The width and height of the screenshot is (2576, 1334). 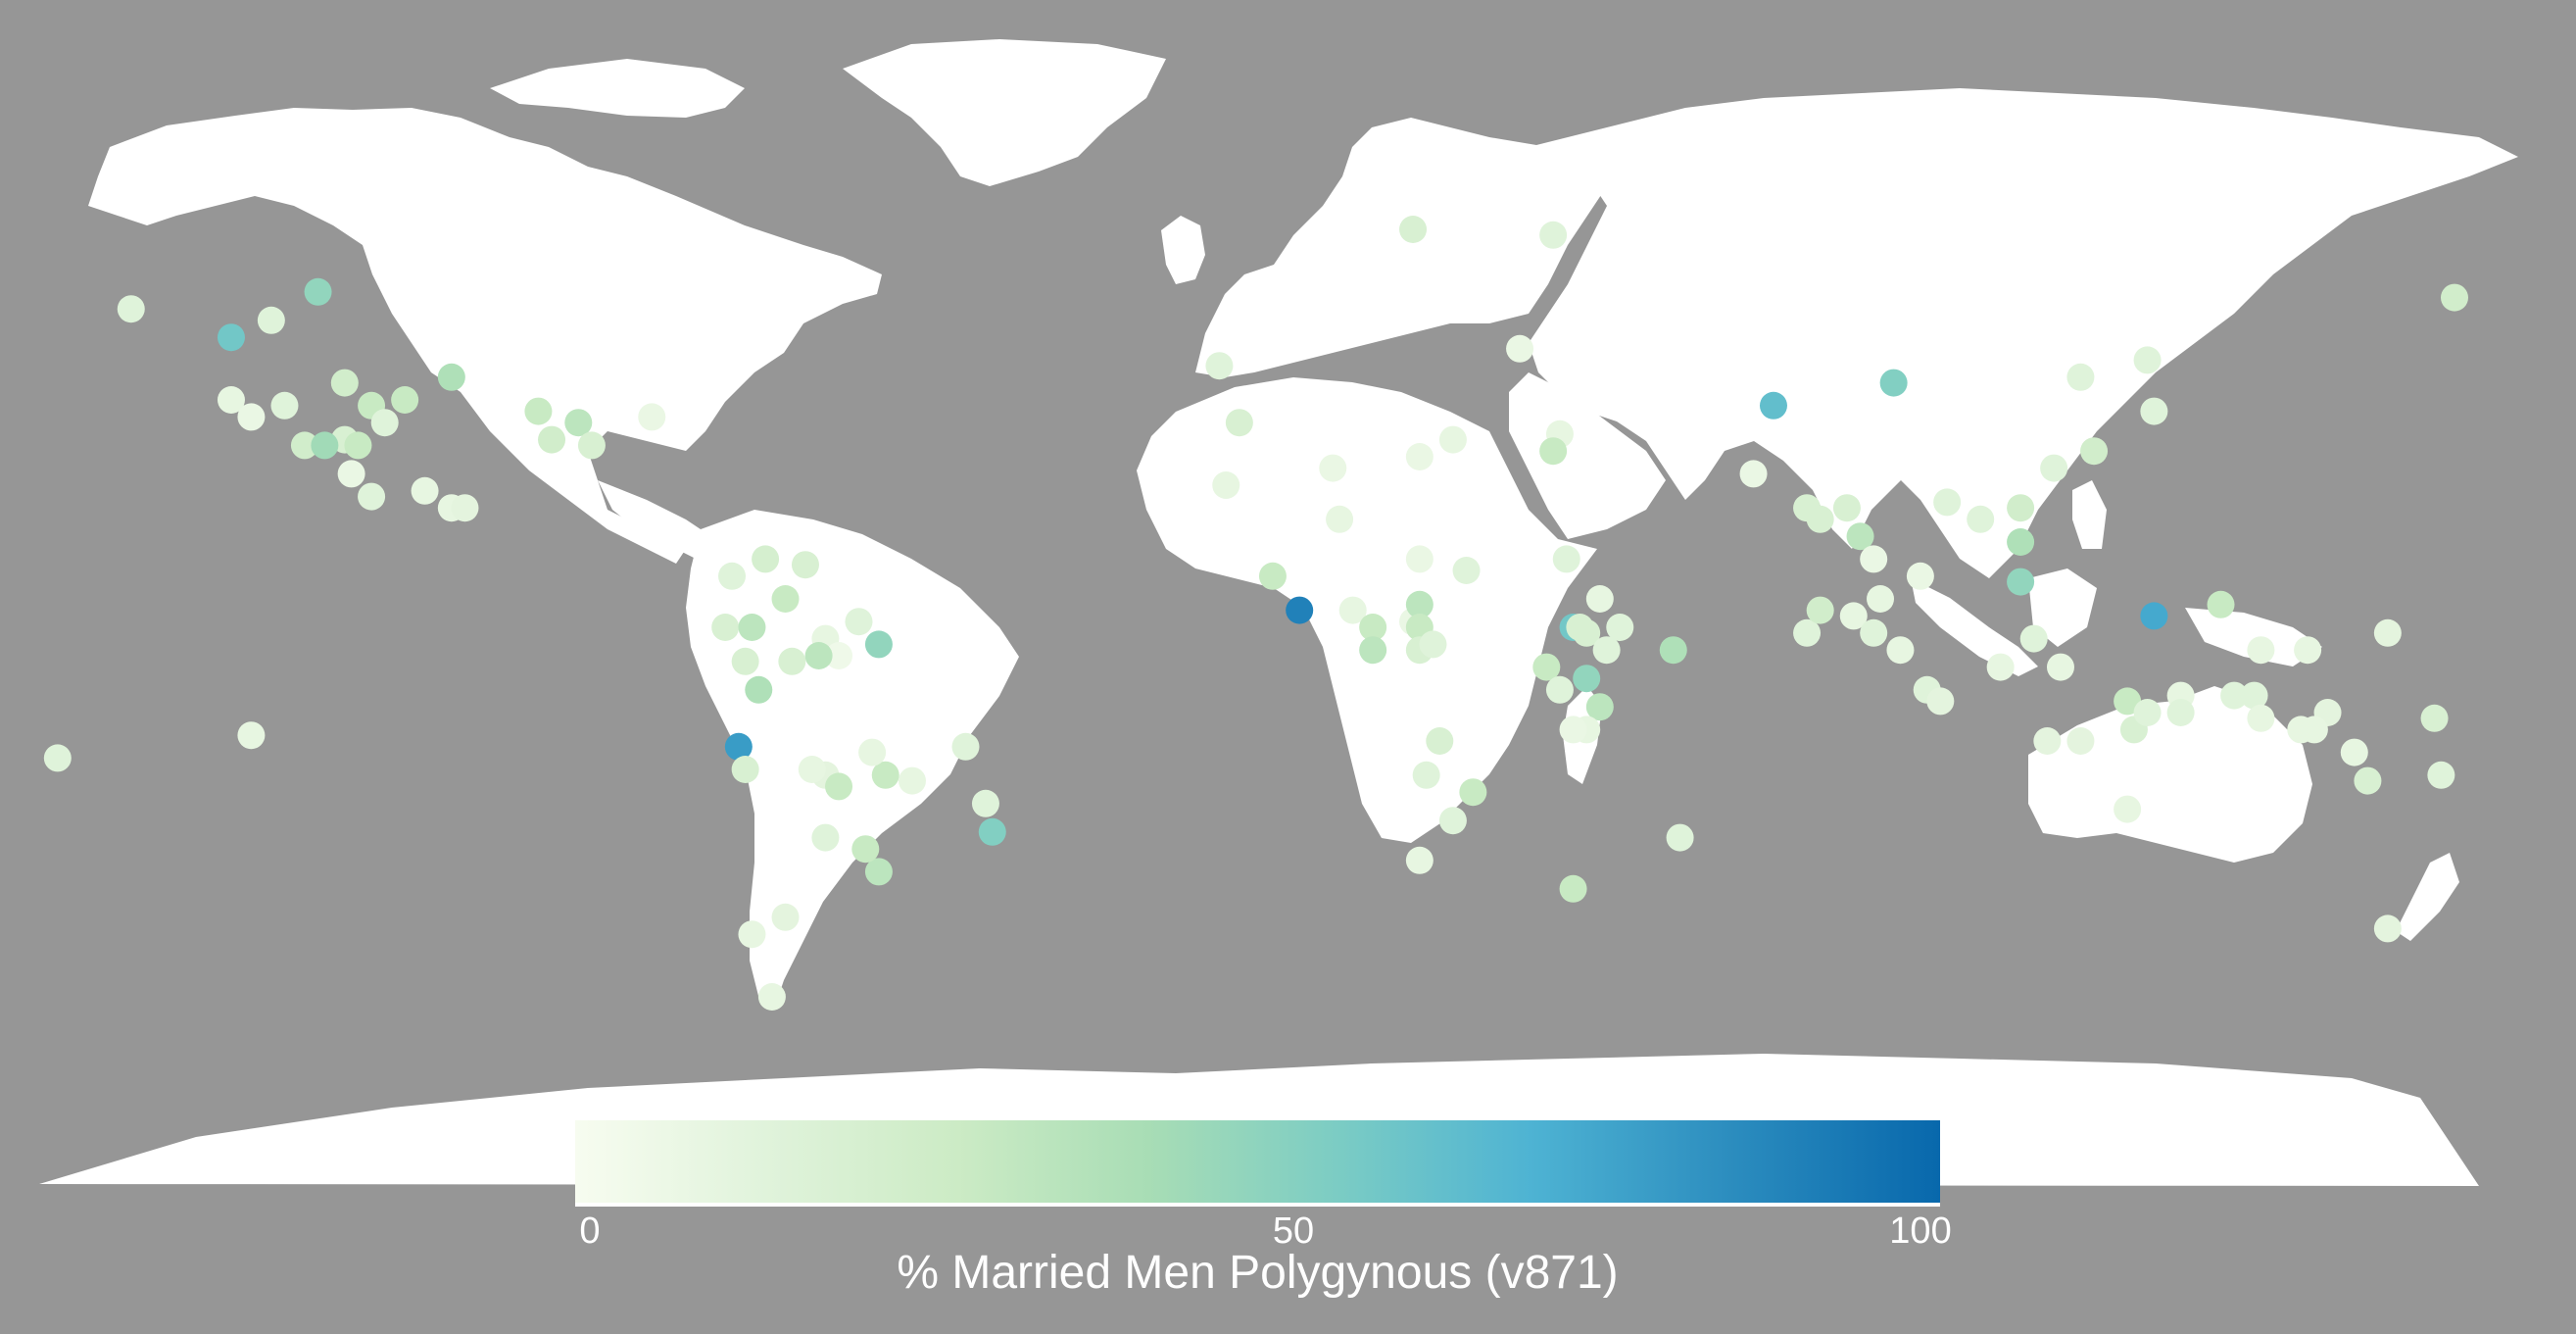 What do you see at coordinates (1367, 610) in the screenshot?
I see `land-africa` at bounding box center [1367, 610].